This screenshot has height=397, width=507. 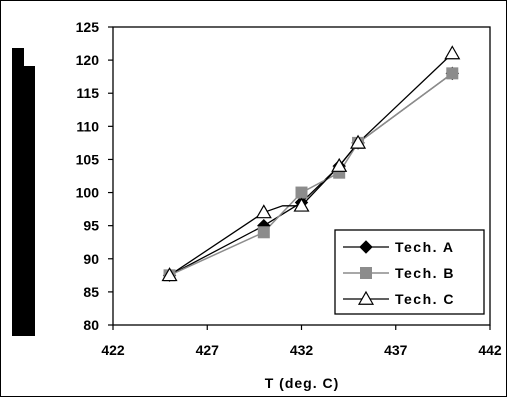 What do you see at coordinates (88, 27) in the screenshot?
I see `y-tick-label: 125` at bounding box center [88, 27].